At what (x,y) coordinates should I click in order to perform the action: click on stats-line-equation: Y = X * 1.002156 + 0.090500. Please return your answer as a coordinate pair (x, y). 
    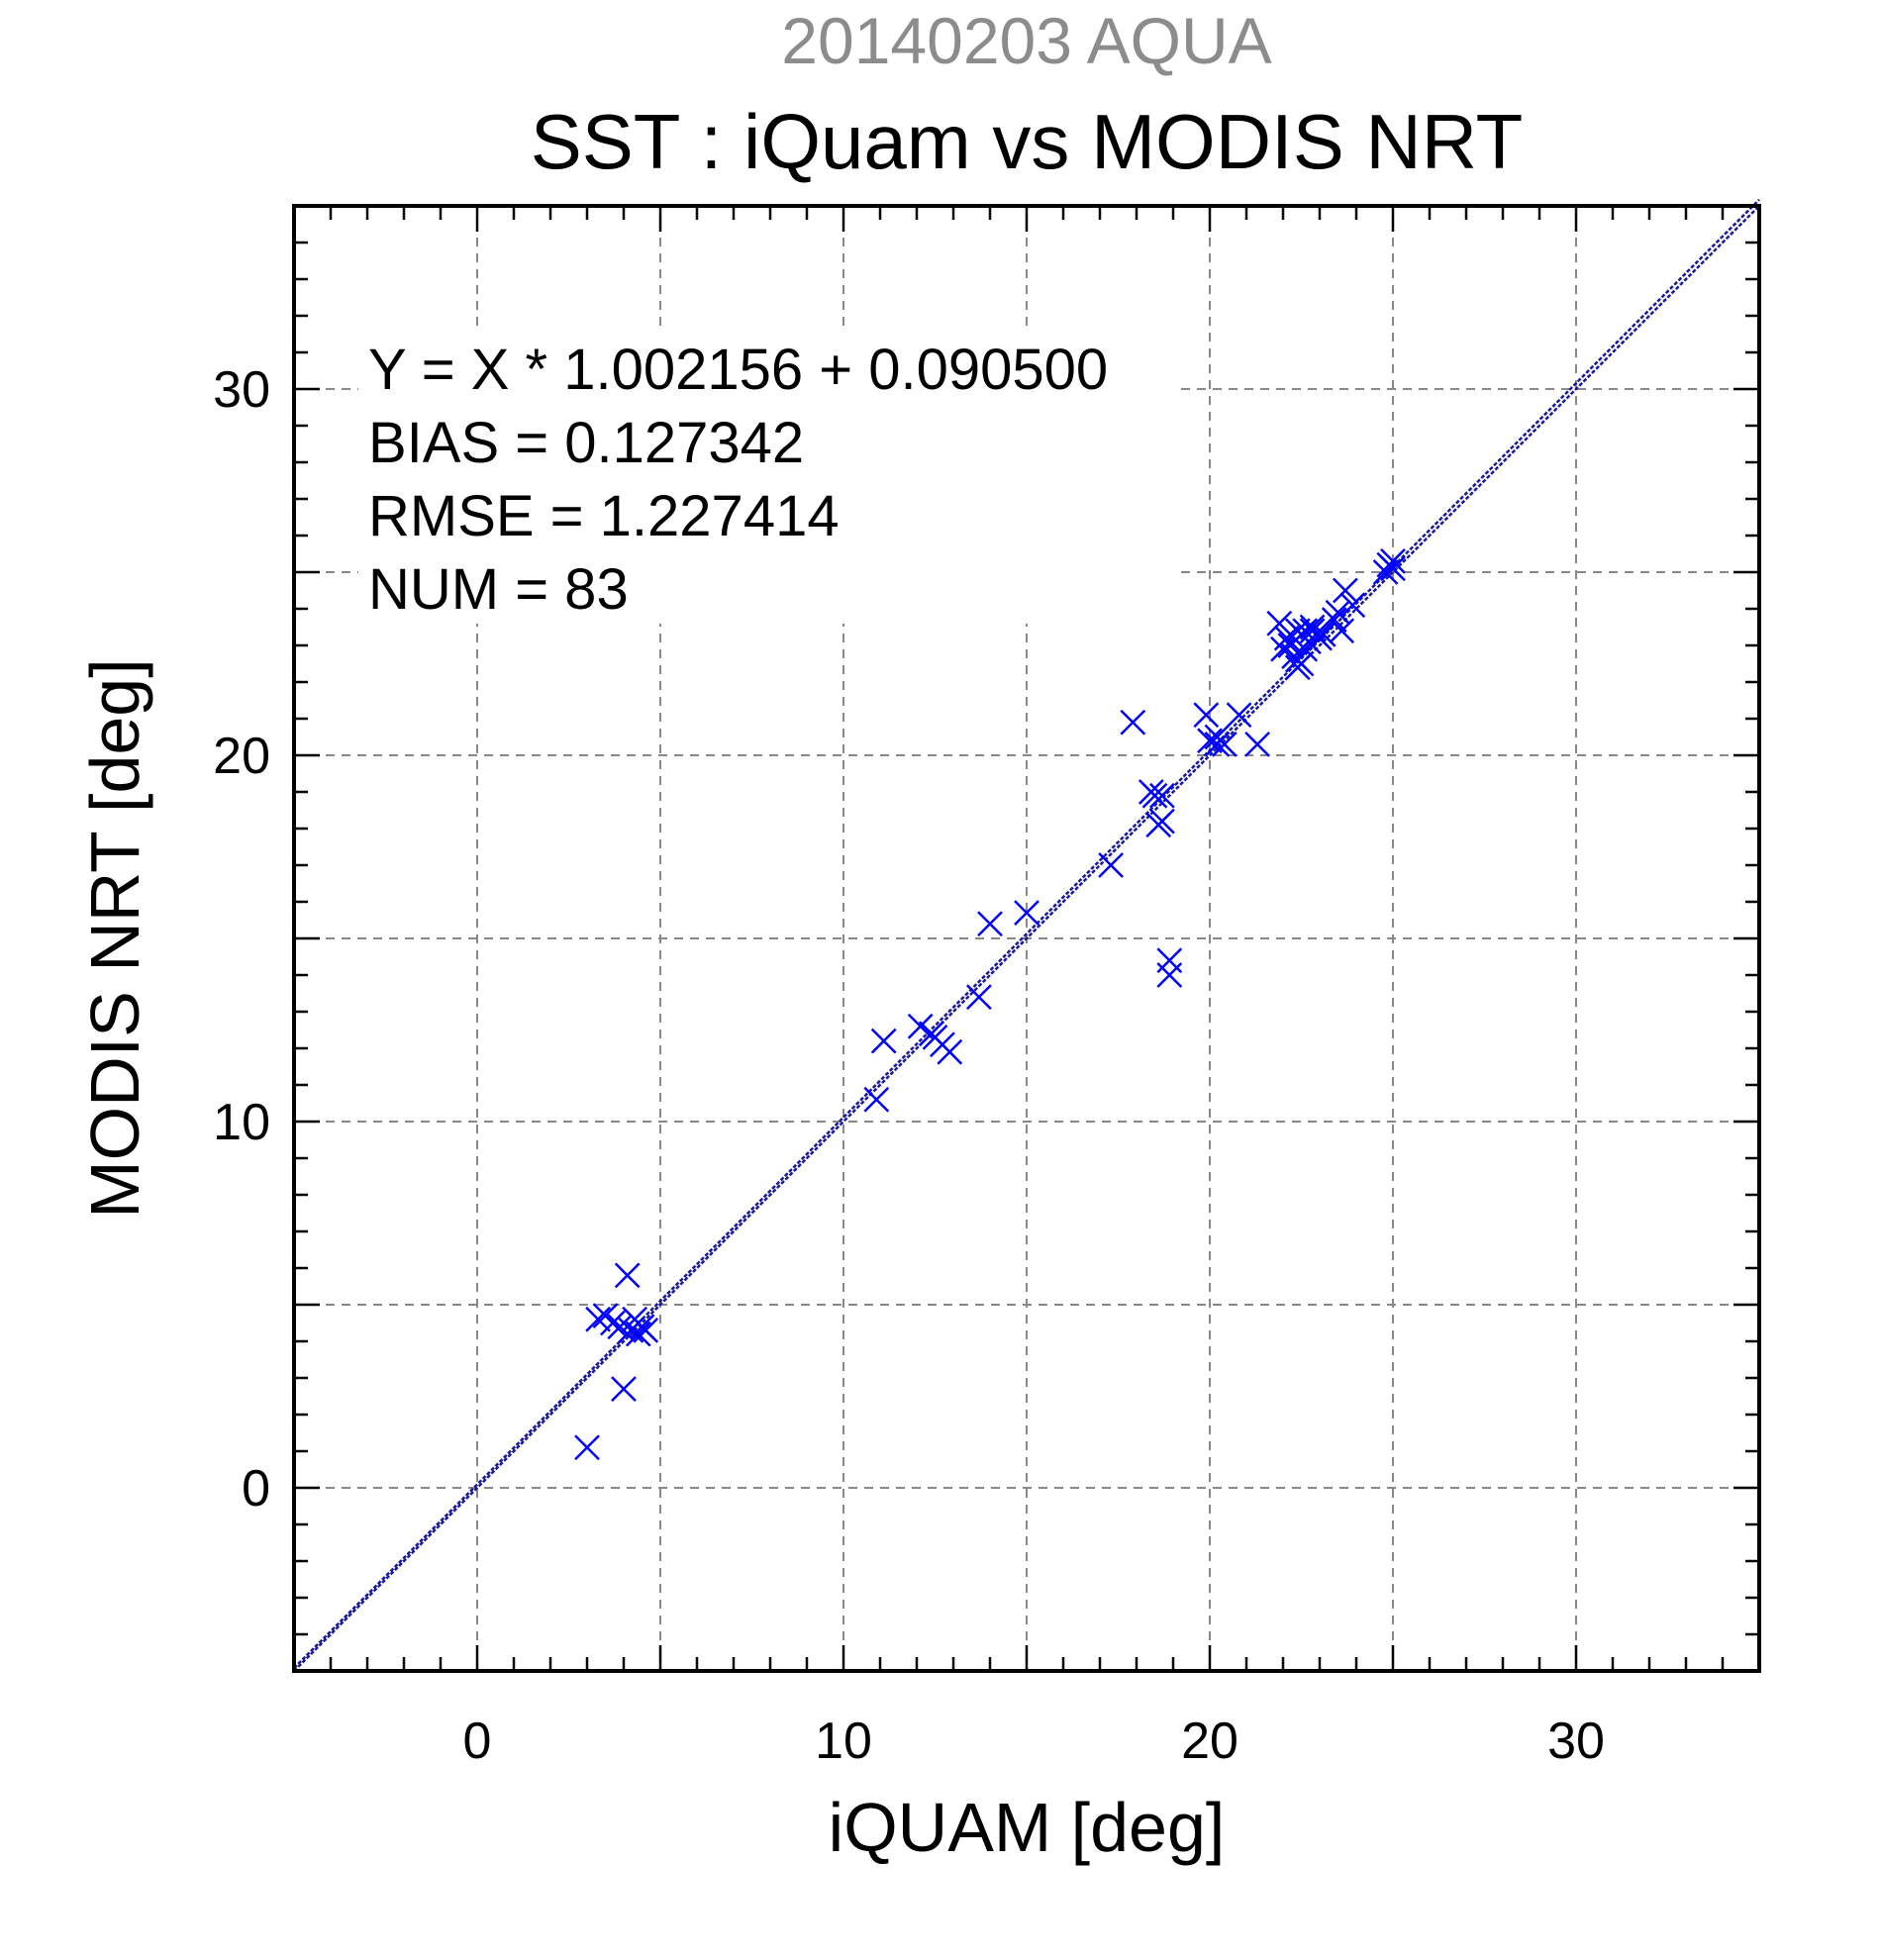
    Looking at the image, I should click on (738, 370).